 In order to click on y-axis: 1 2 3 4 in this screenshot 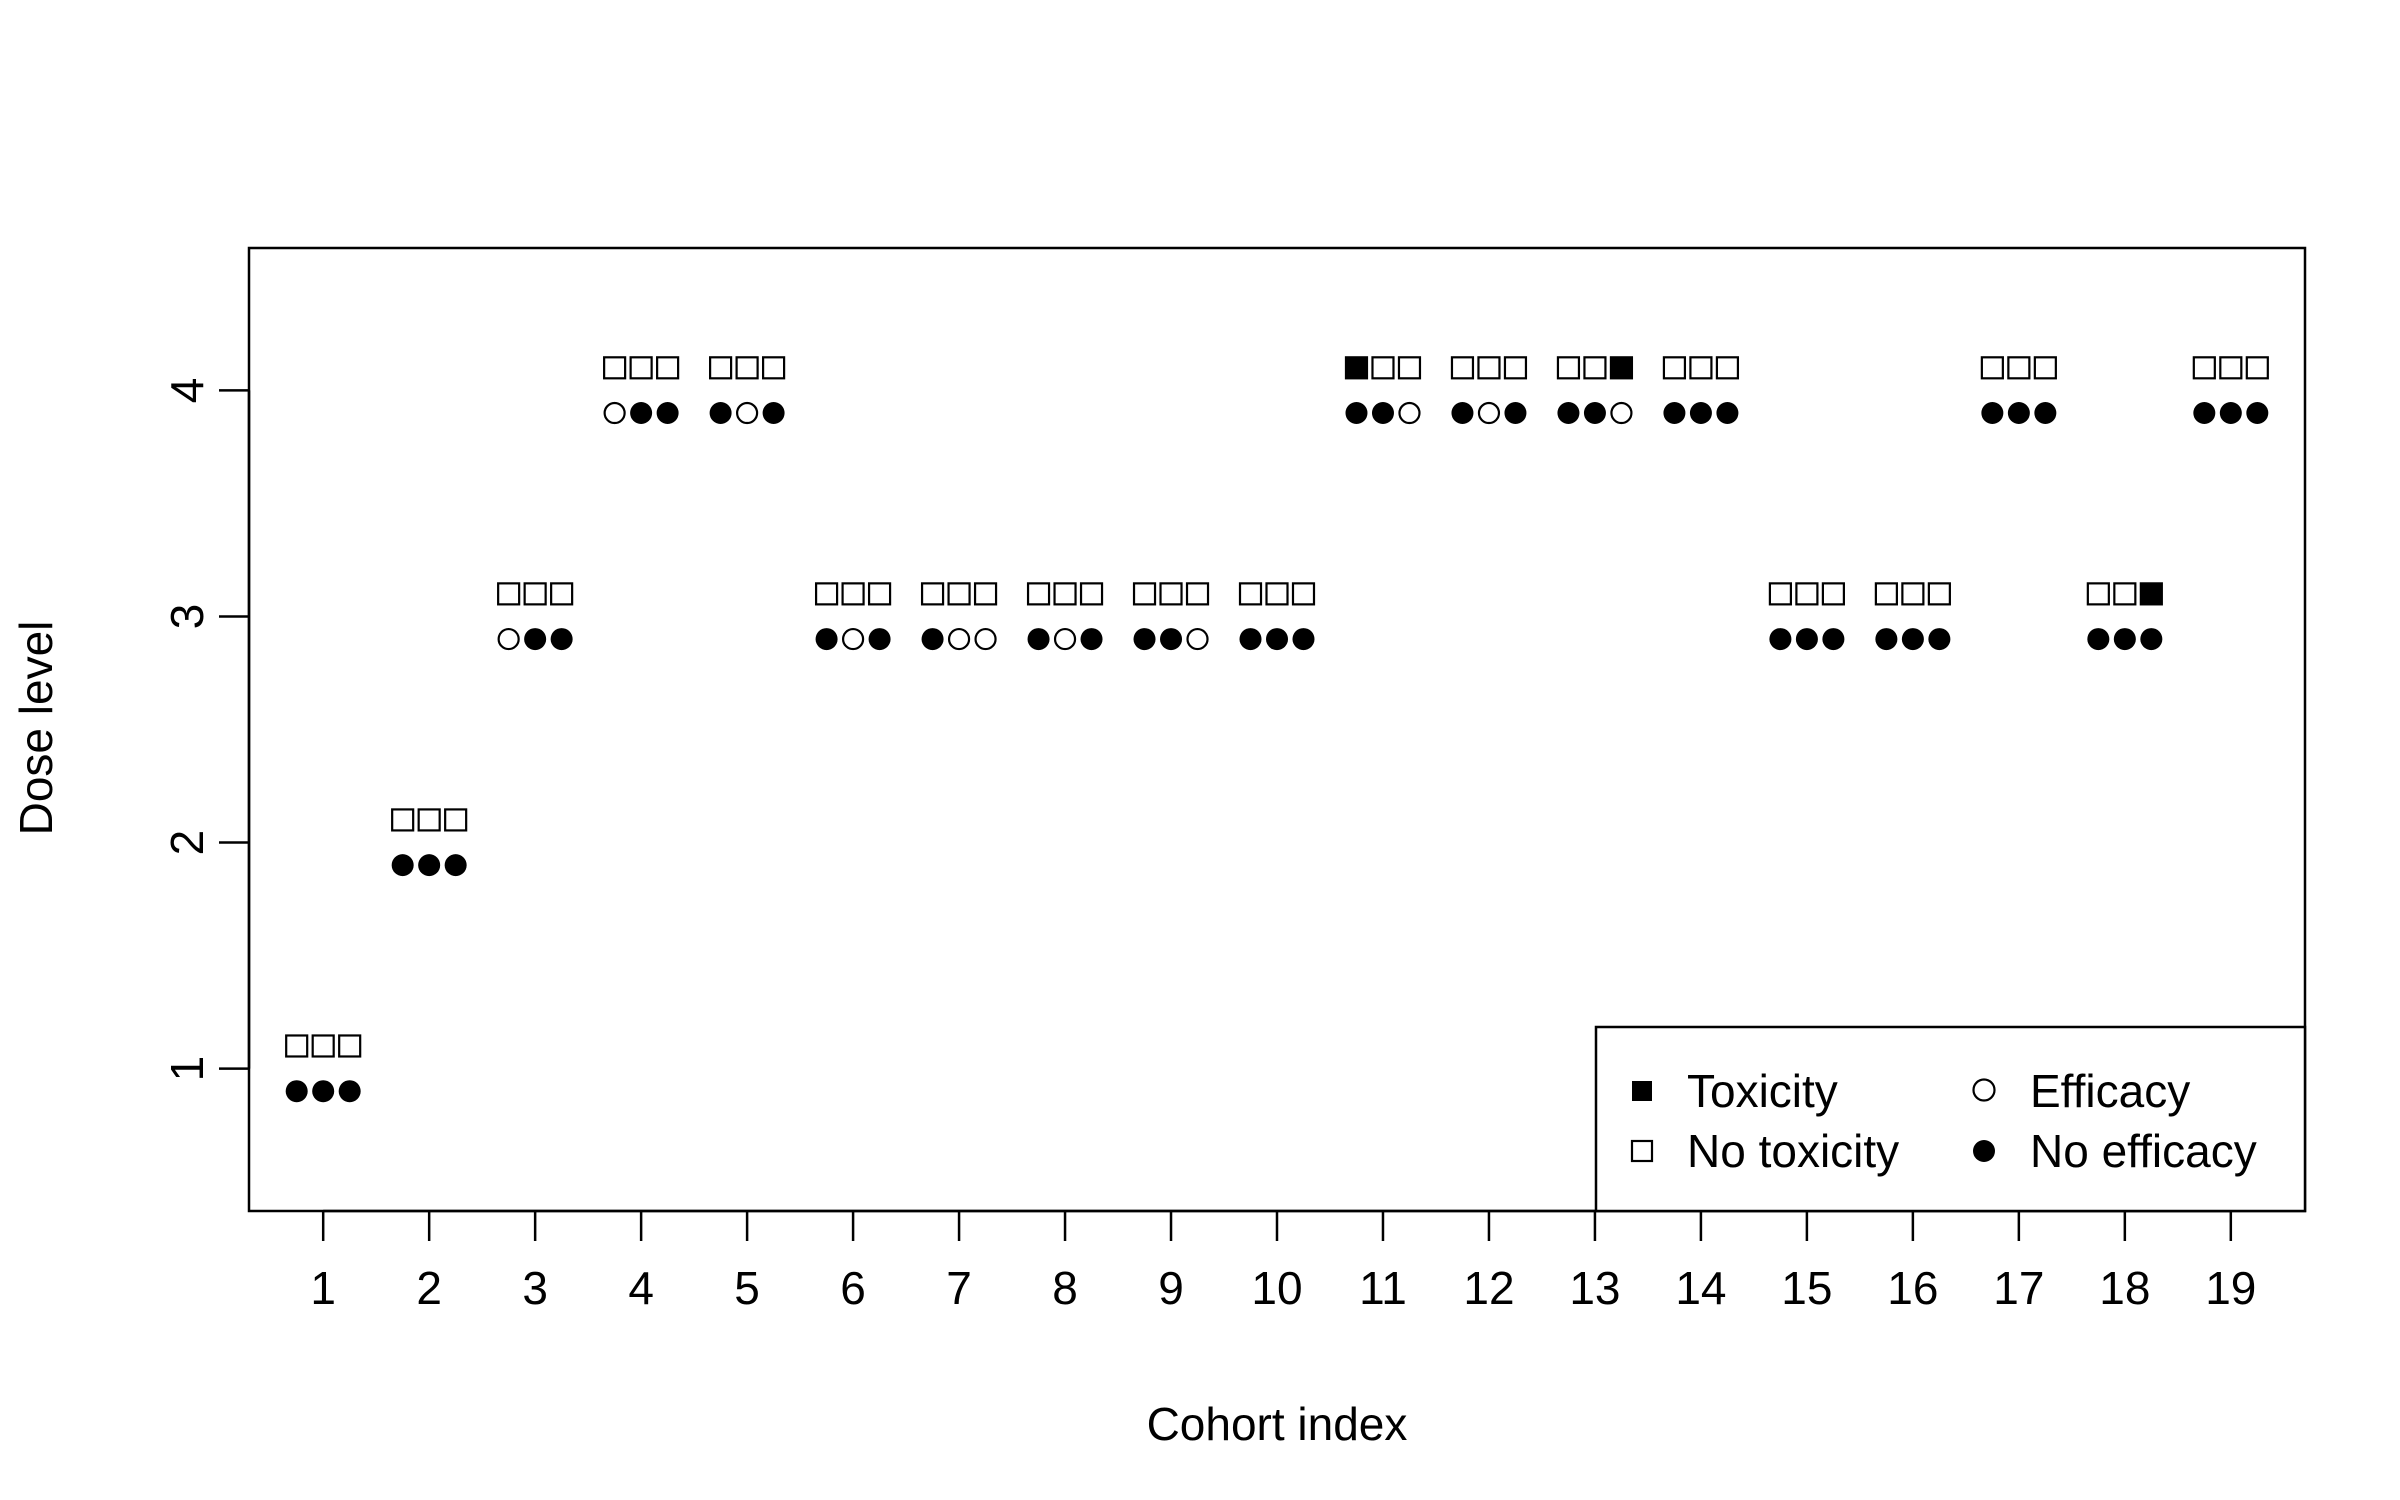, I will do `click(206, 730)`.